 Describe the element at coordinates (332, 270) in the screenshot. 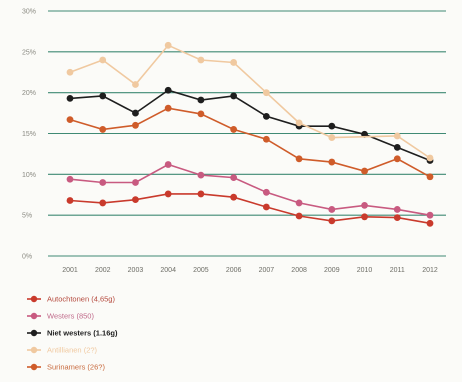

I see `x-tick-label: 2009` at that location.